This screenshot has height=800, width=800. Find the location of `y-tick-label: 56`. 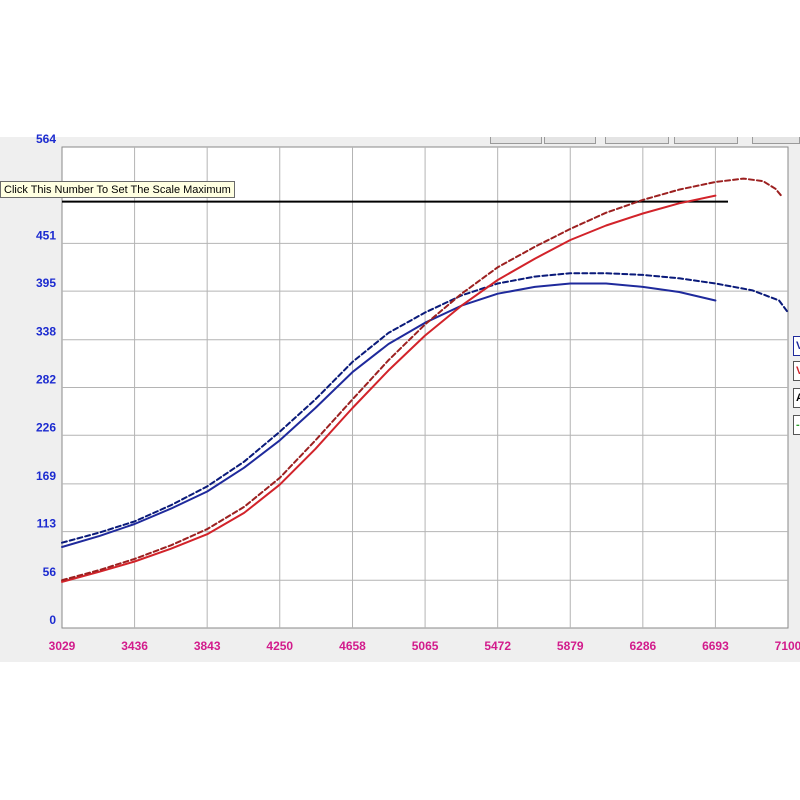

y-tick-label: 56 is located at coordinates (50, 572).